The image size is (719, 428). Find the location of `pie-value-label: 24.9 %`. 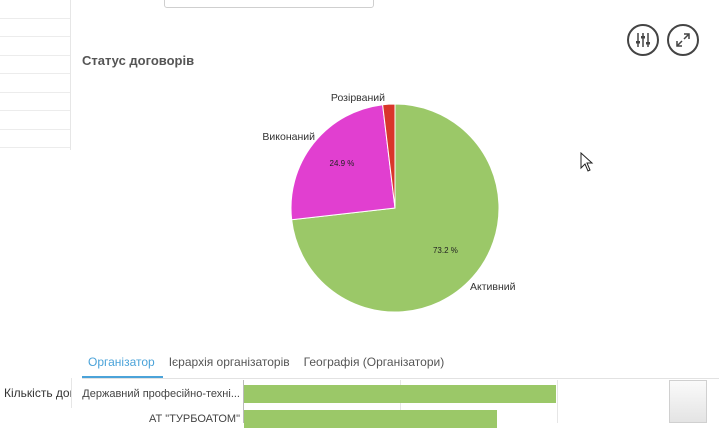

pie-value-label: 24.9 % is located at coordinates (342, 163).